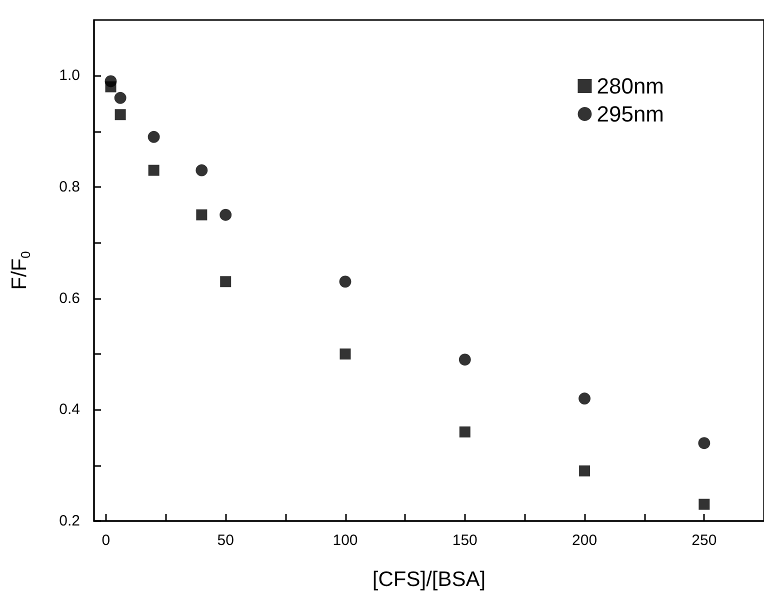 The width and height of the screenshot is (764, 595). Describe the element at coordinates (69, 75) in the screenshot. I see `y-tick-label: 1.0` at that location.